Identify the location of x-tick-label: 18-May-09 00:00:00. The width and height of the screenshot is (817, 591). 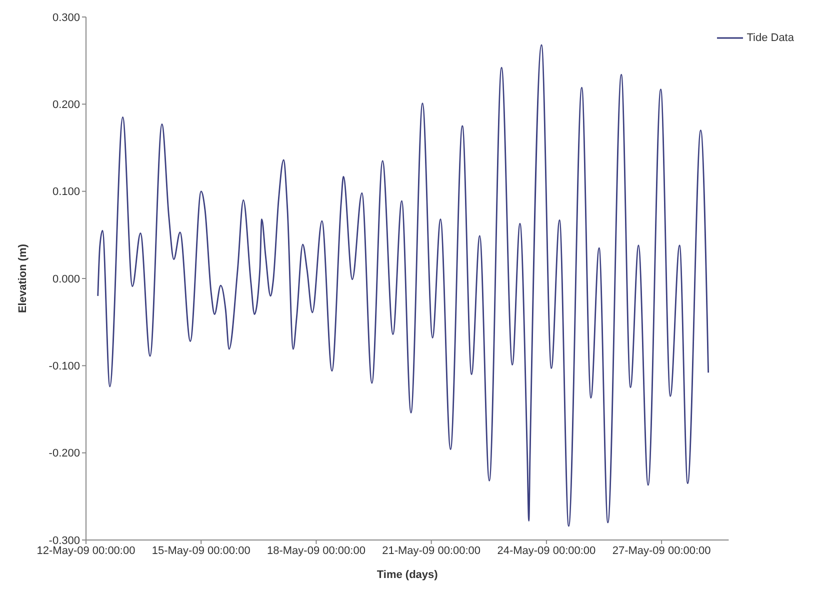
(316, 550).